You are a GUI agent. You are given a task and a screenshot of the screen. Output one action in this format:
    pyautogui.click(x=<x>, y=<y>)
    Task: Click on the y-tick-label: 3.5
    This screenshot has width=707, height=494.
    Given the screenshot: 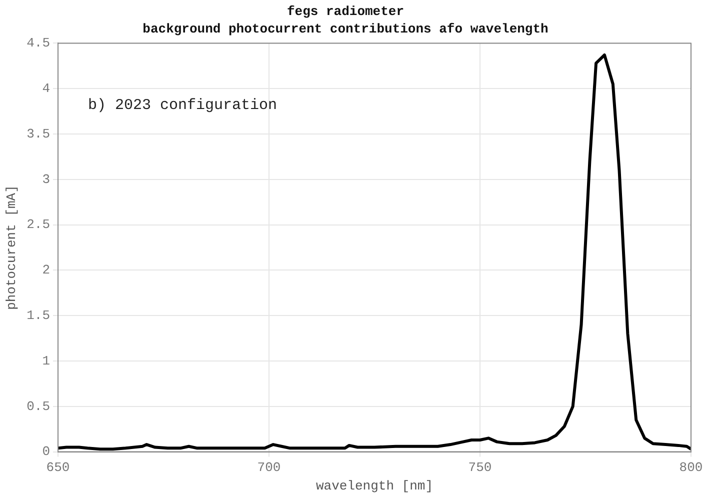 What is the action you would take?
    pyautogui.click(x=38, y=134)
    